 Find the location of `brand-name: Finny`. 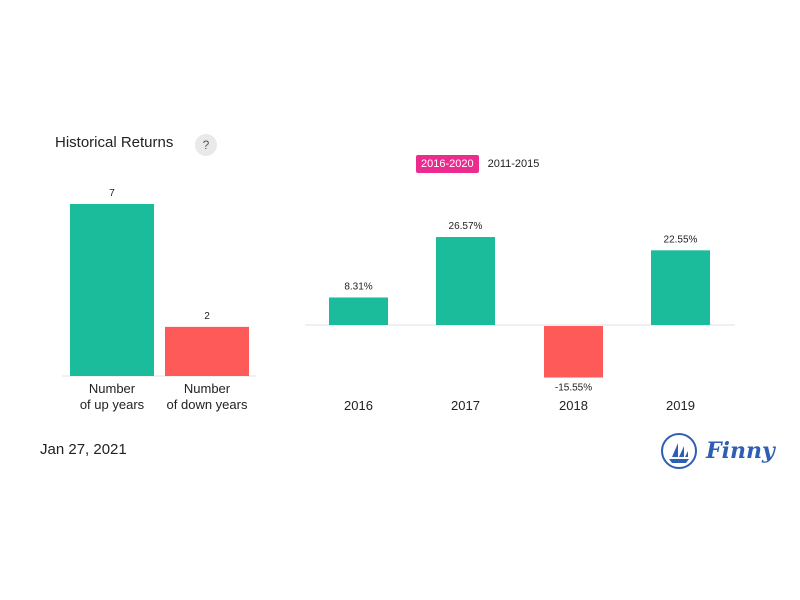

brand-name: Finny is located at coordinates (740, 451).